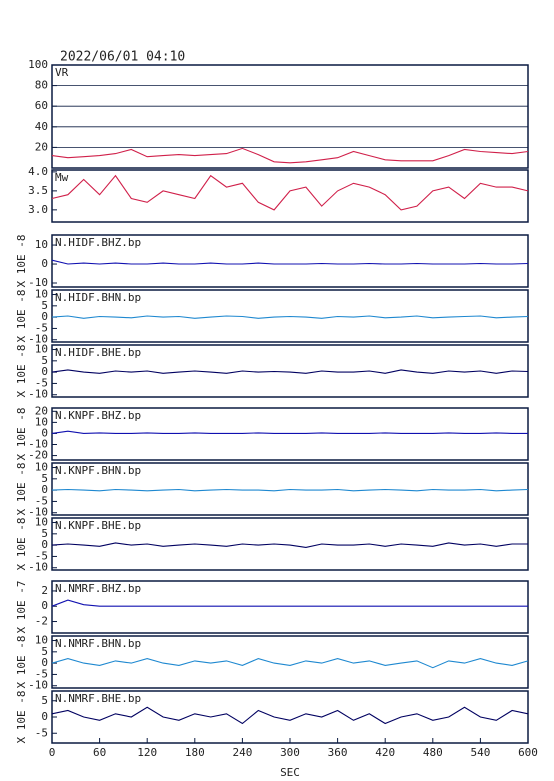 The height and width of the screenshot is (781, 554). I want to click on y-tick-label: 80, so click(41, 85).